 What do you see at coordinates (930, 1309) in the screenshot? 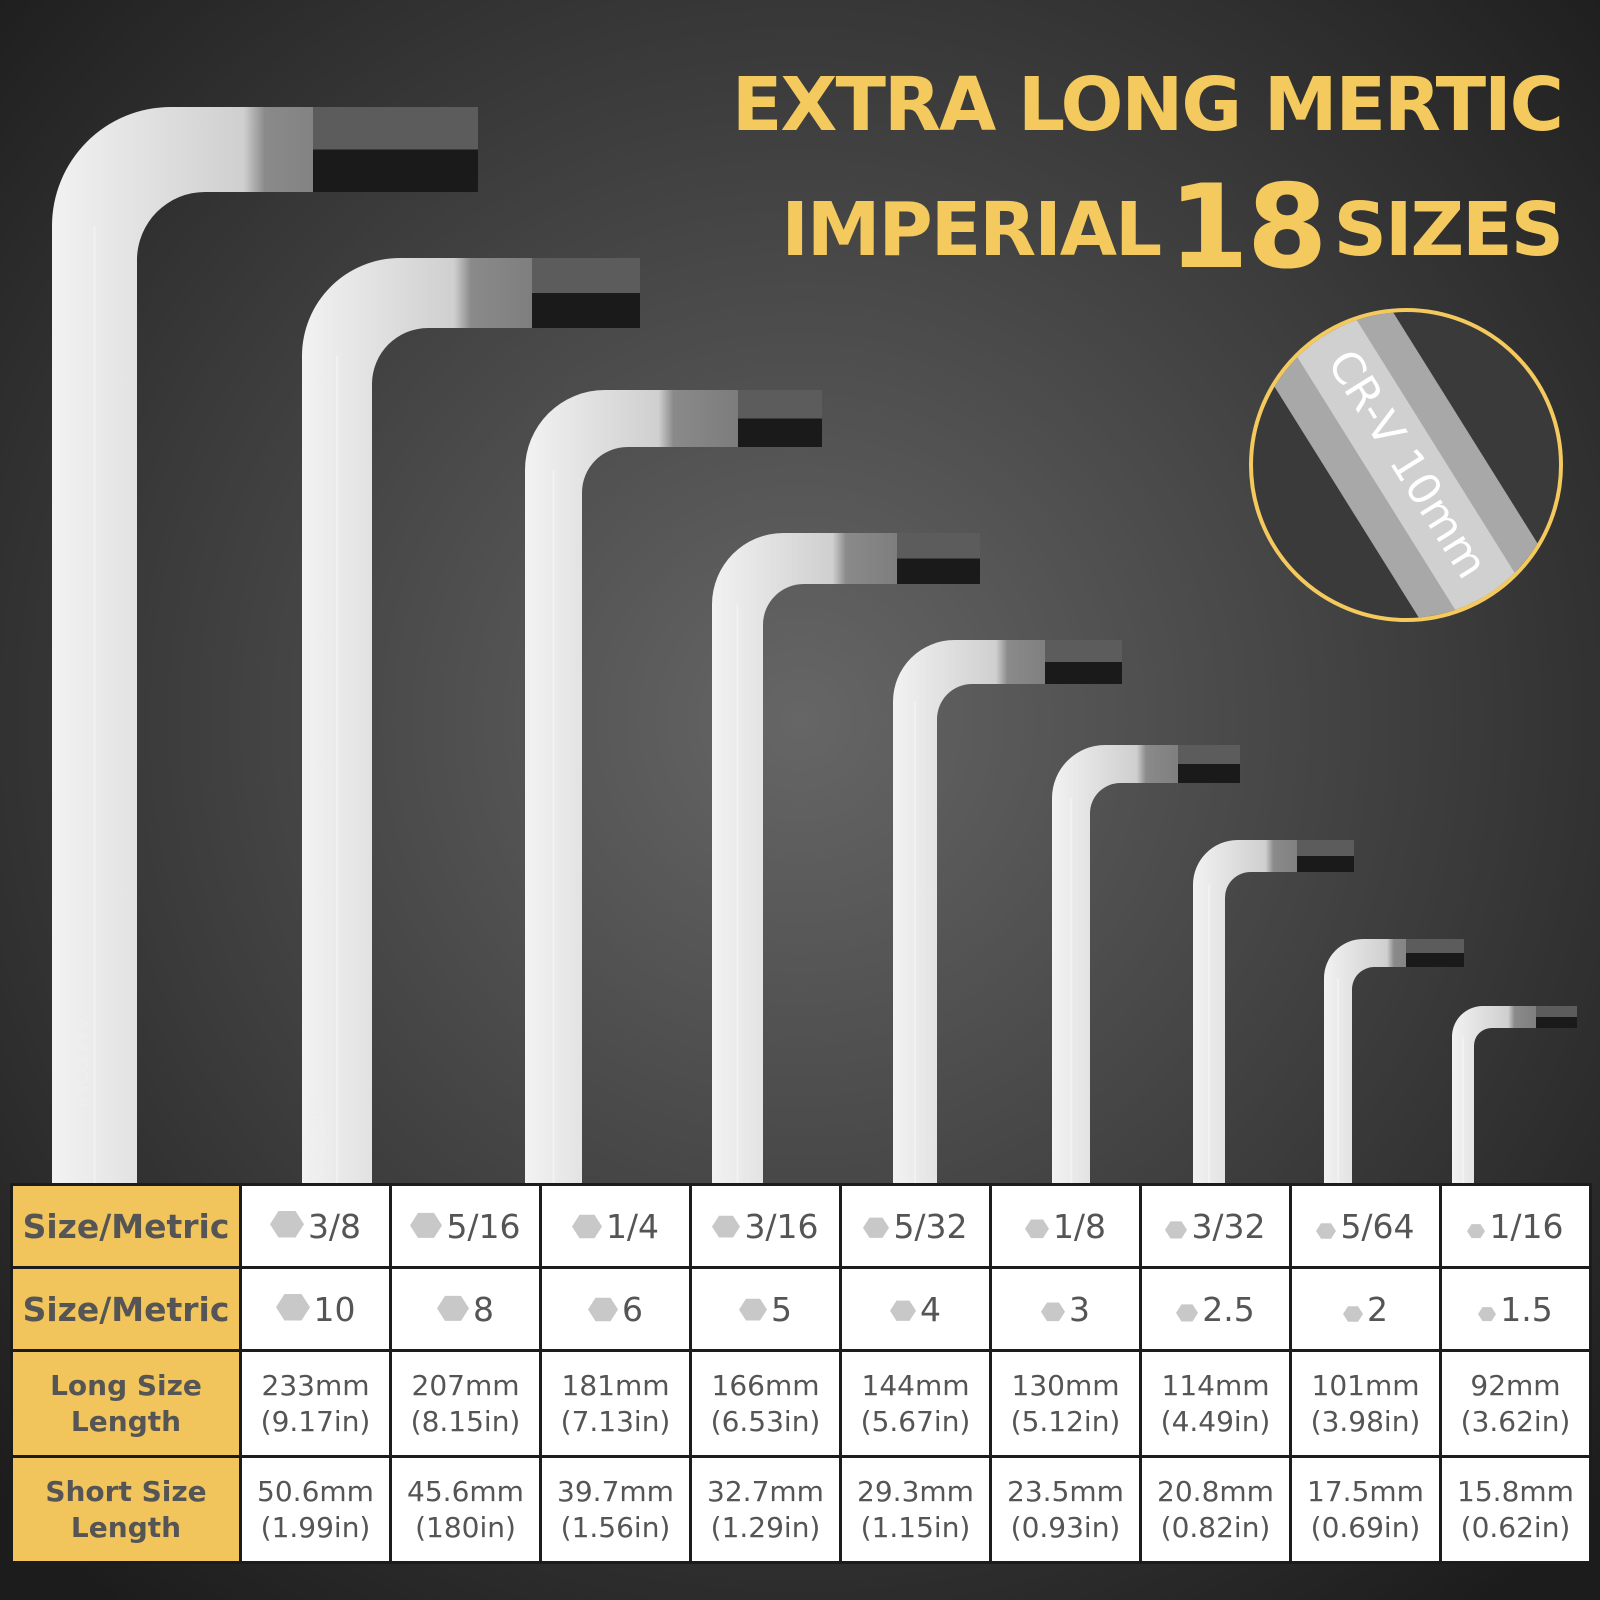
I see `size-text: 4` at bounding box center [930, 1309].